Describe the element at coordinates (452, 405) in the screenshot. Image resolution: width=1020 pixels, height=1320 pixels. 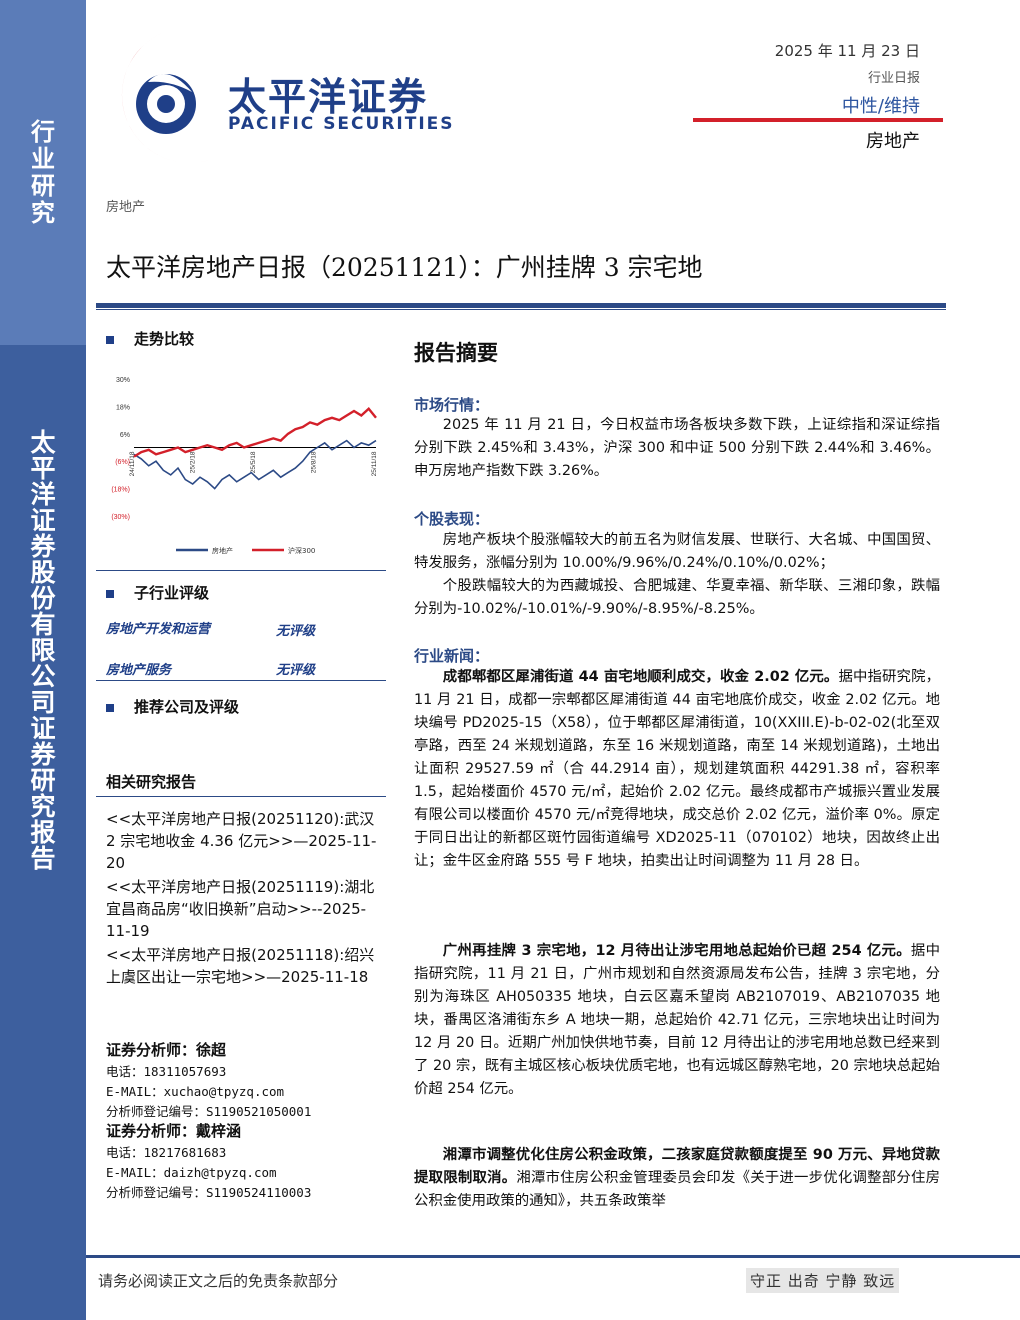
I see `market-heading: 市场行情：` at that location.